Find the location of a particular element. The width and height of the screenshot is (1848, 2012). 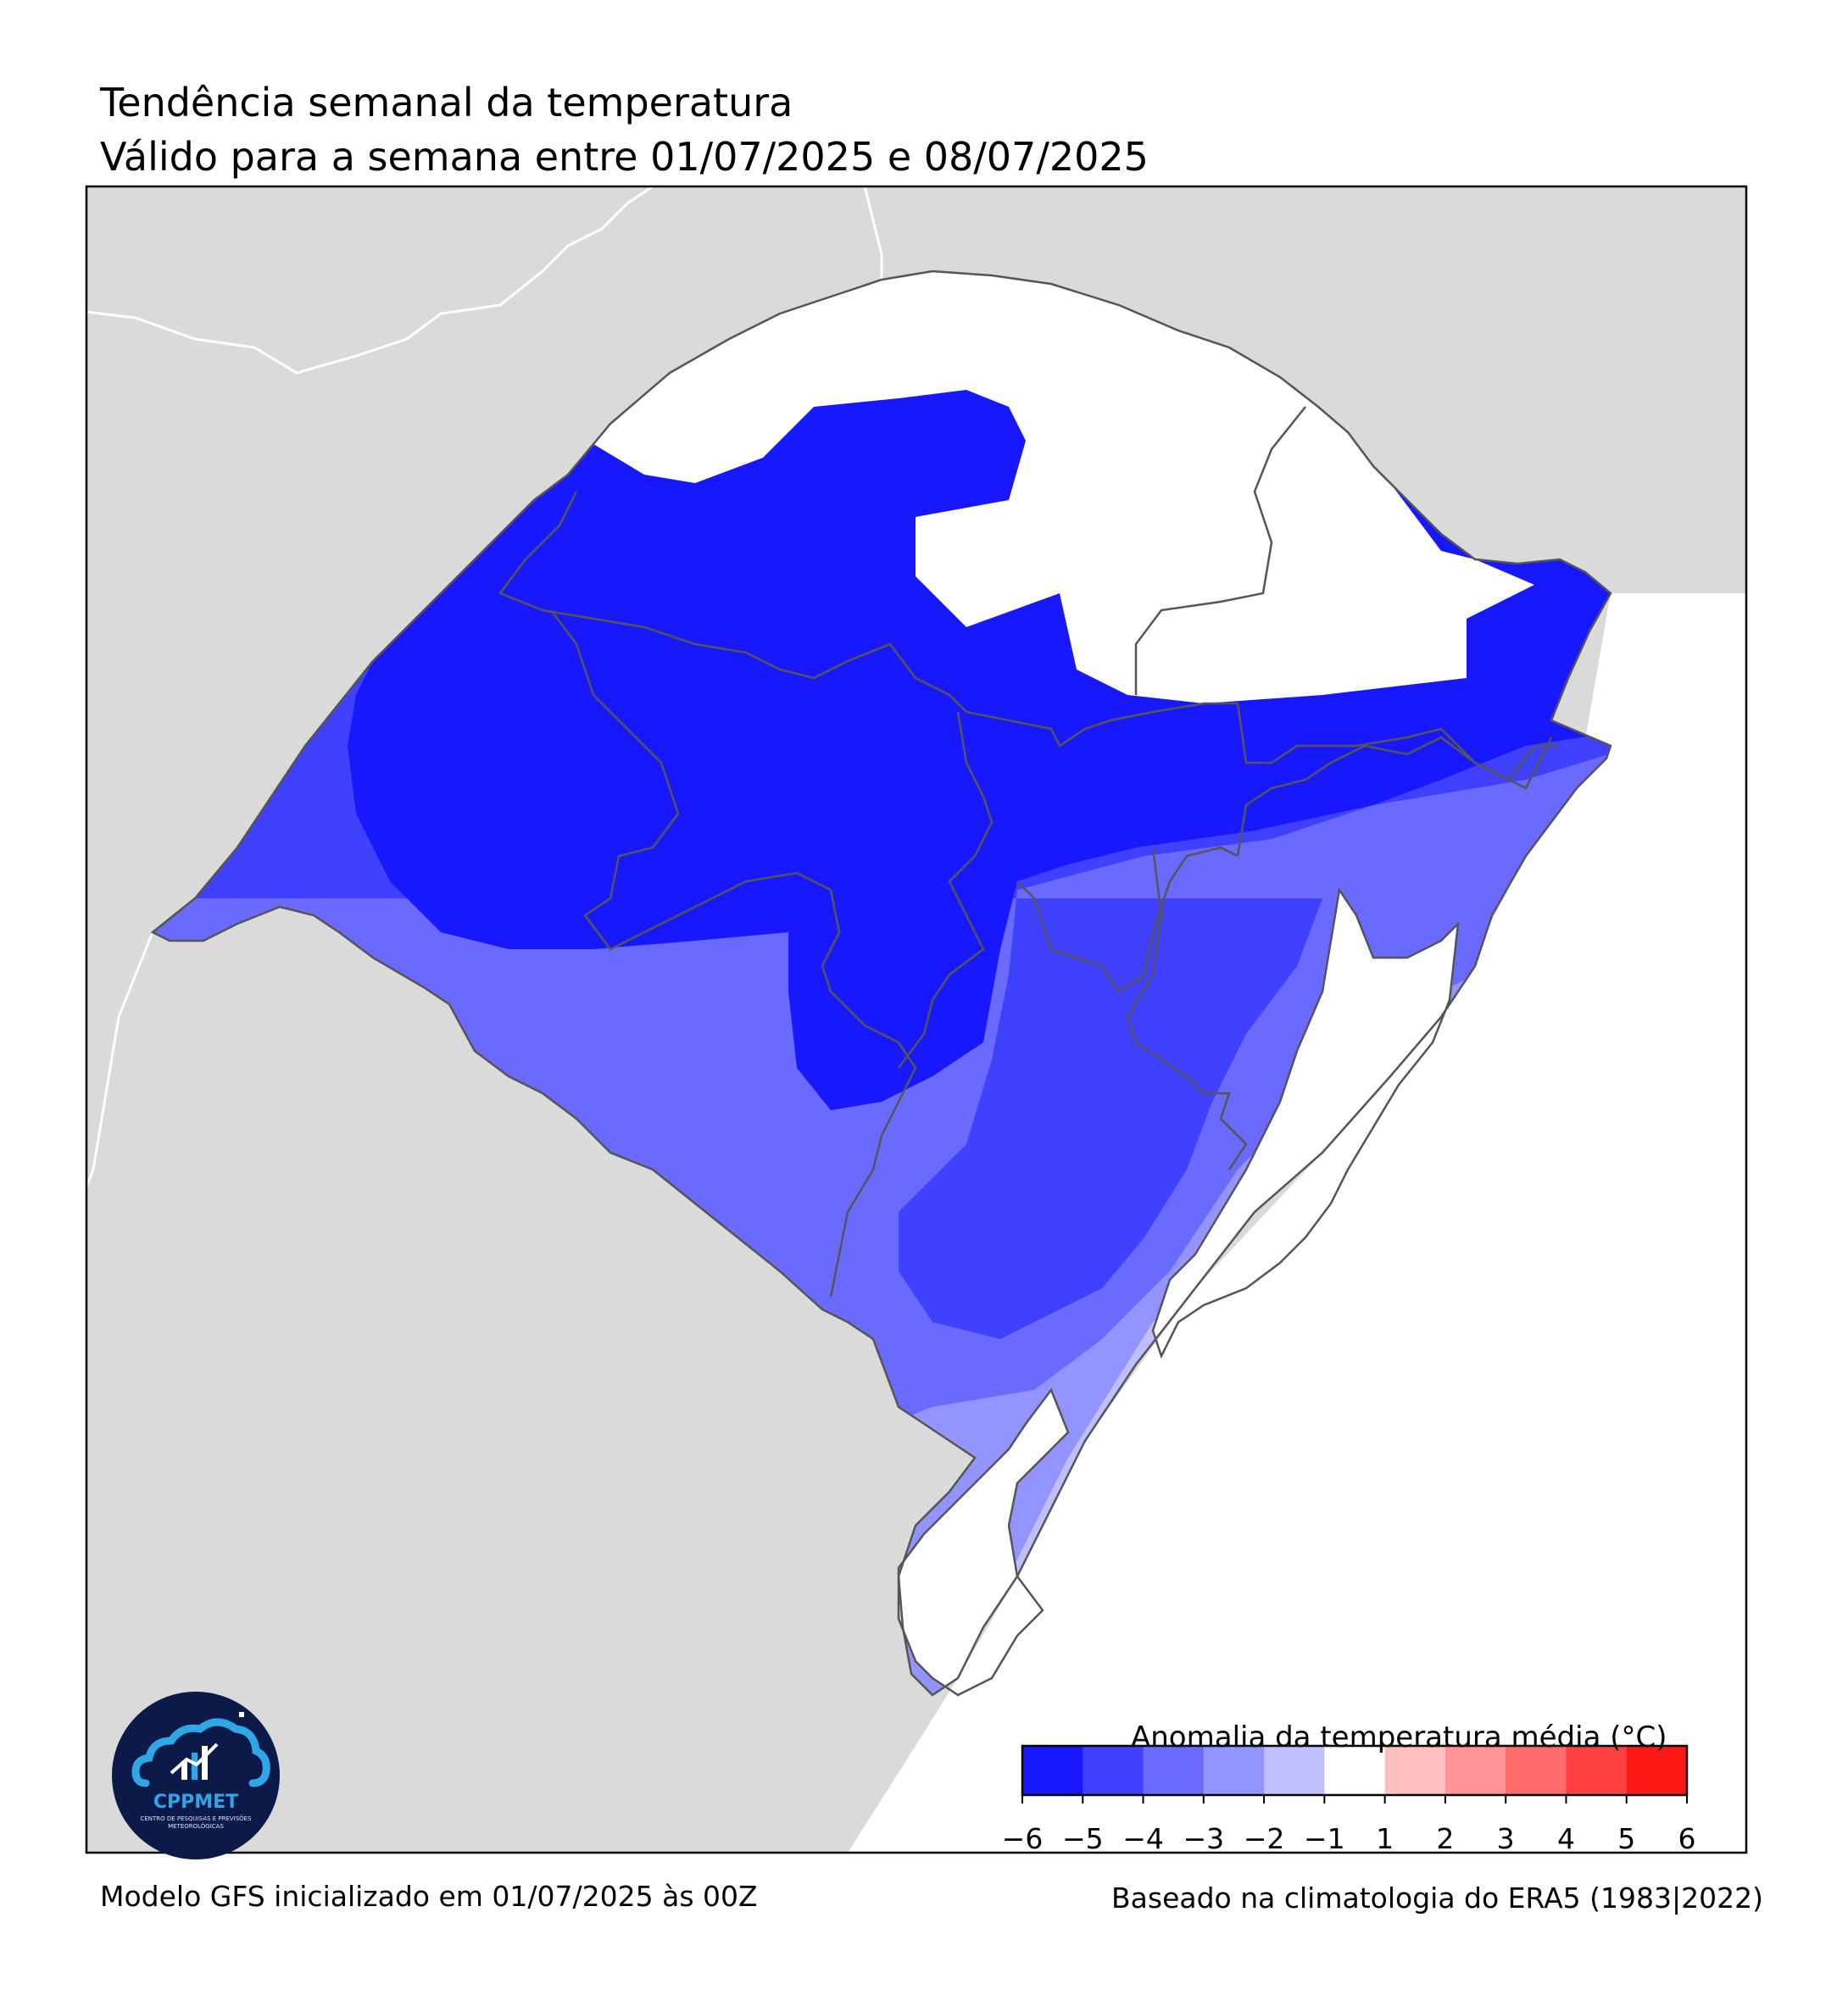

lagoon-outline is located at coordinates (1305, 1123).